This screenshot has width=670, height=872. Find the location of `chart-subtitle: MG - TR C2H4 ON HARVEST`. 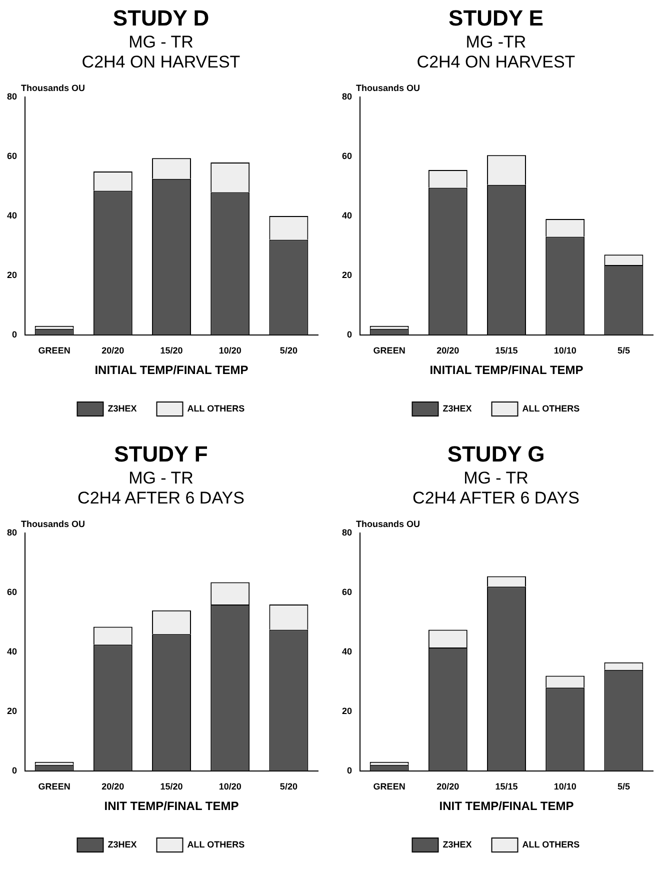

chart-subtitle: MG - TR C2H4 ON HARVEST is located at coordinates (161, 52).